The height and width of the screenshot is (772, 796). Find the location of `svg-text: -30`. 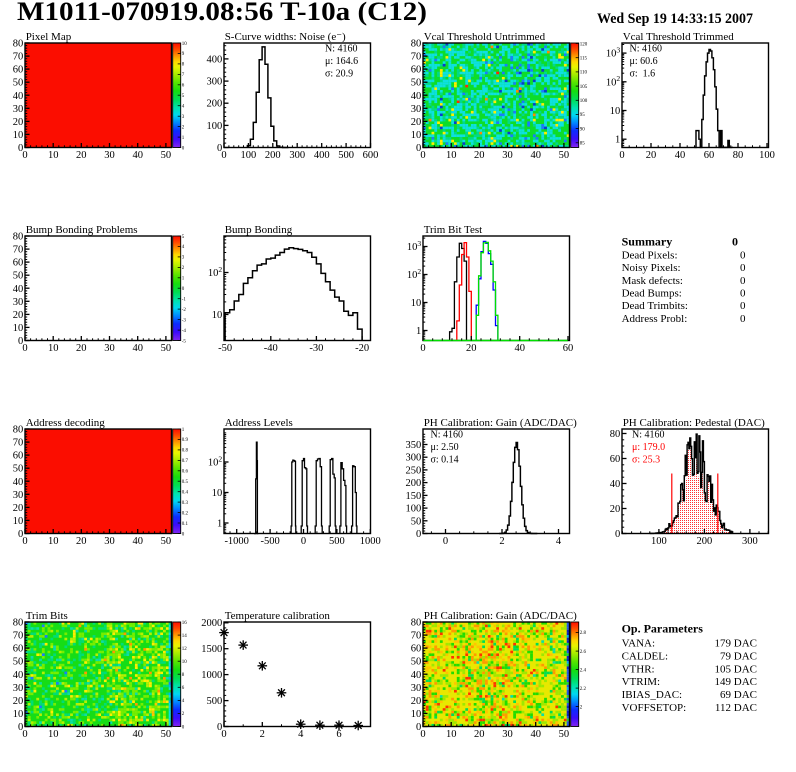

svg-text: -30 is located at coordinates (316, 348).